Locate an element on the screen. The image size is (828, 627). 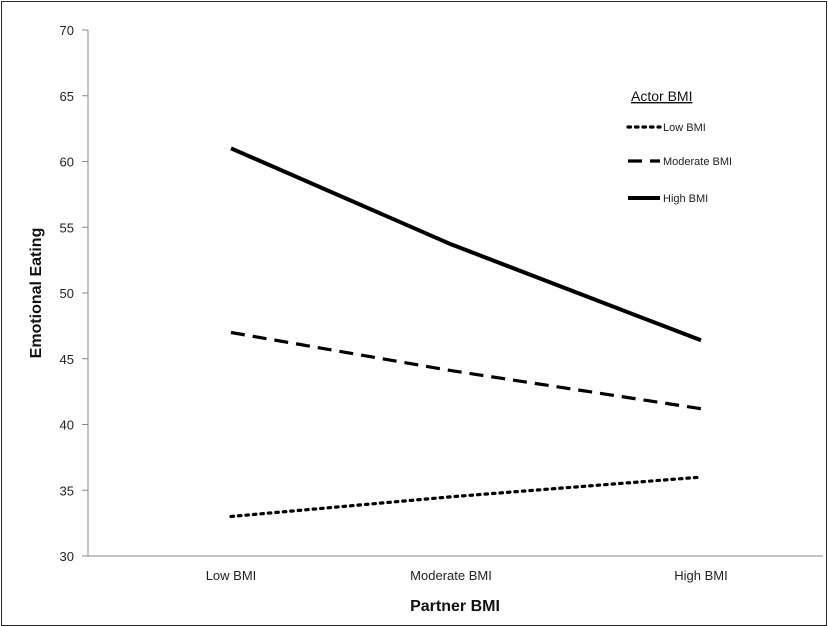
x-axis-title: Partner BMI is located at coordinates (455, 606).